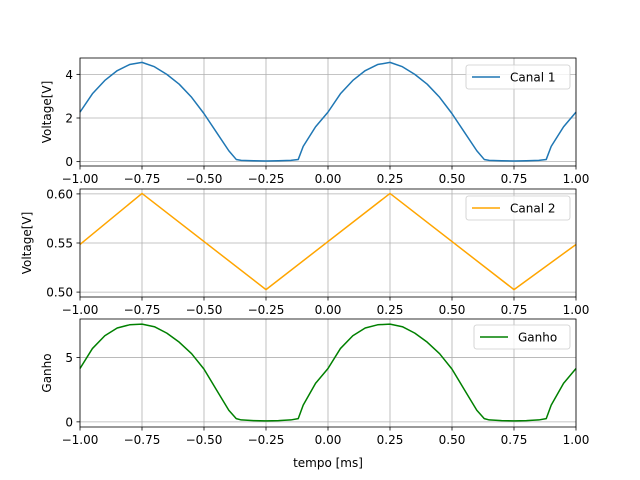  Describe the element at coordinates (59, 293) in the screenshot. I see `y-tick-label: 0.50` at that location.